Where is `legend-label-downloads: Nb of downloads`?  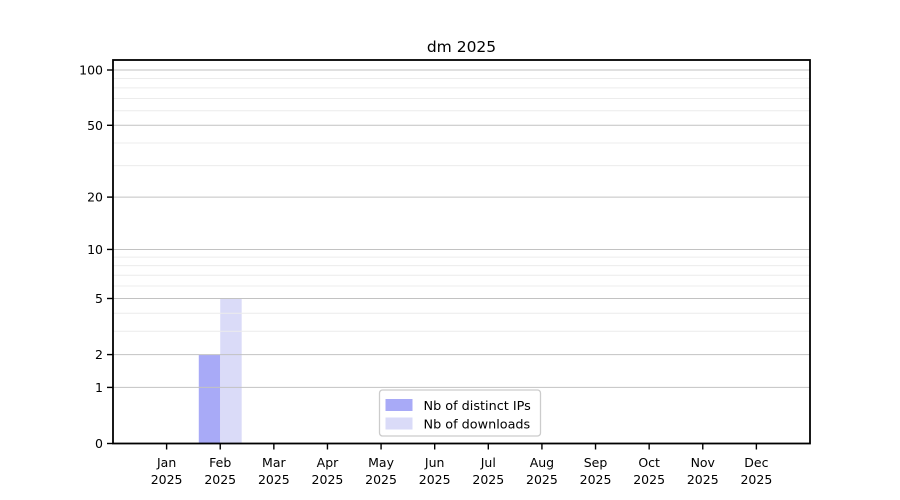 legend-label-downloads: Nb of downloads is located at coordinates (477, 425).